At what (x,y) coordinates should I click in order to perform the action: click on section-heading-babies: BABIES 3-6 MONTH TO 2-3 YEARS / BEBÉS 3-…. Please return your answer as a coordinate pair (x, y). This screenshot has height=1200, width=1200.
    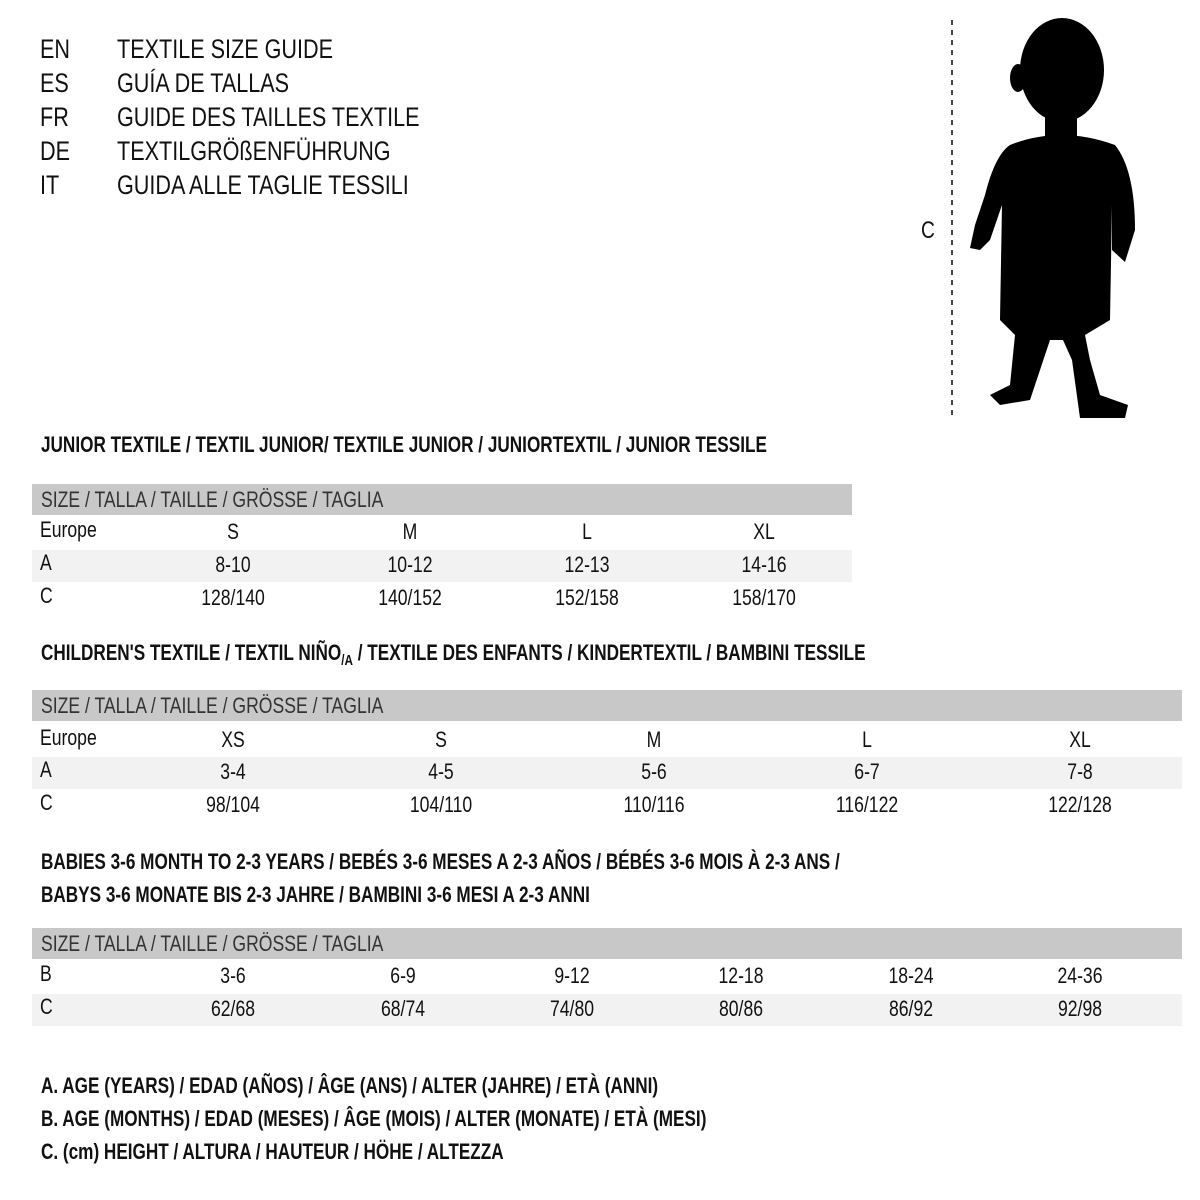
    Looking at the image, I should click on (440, 861).